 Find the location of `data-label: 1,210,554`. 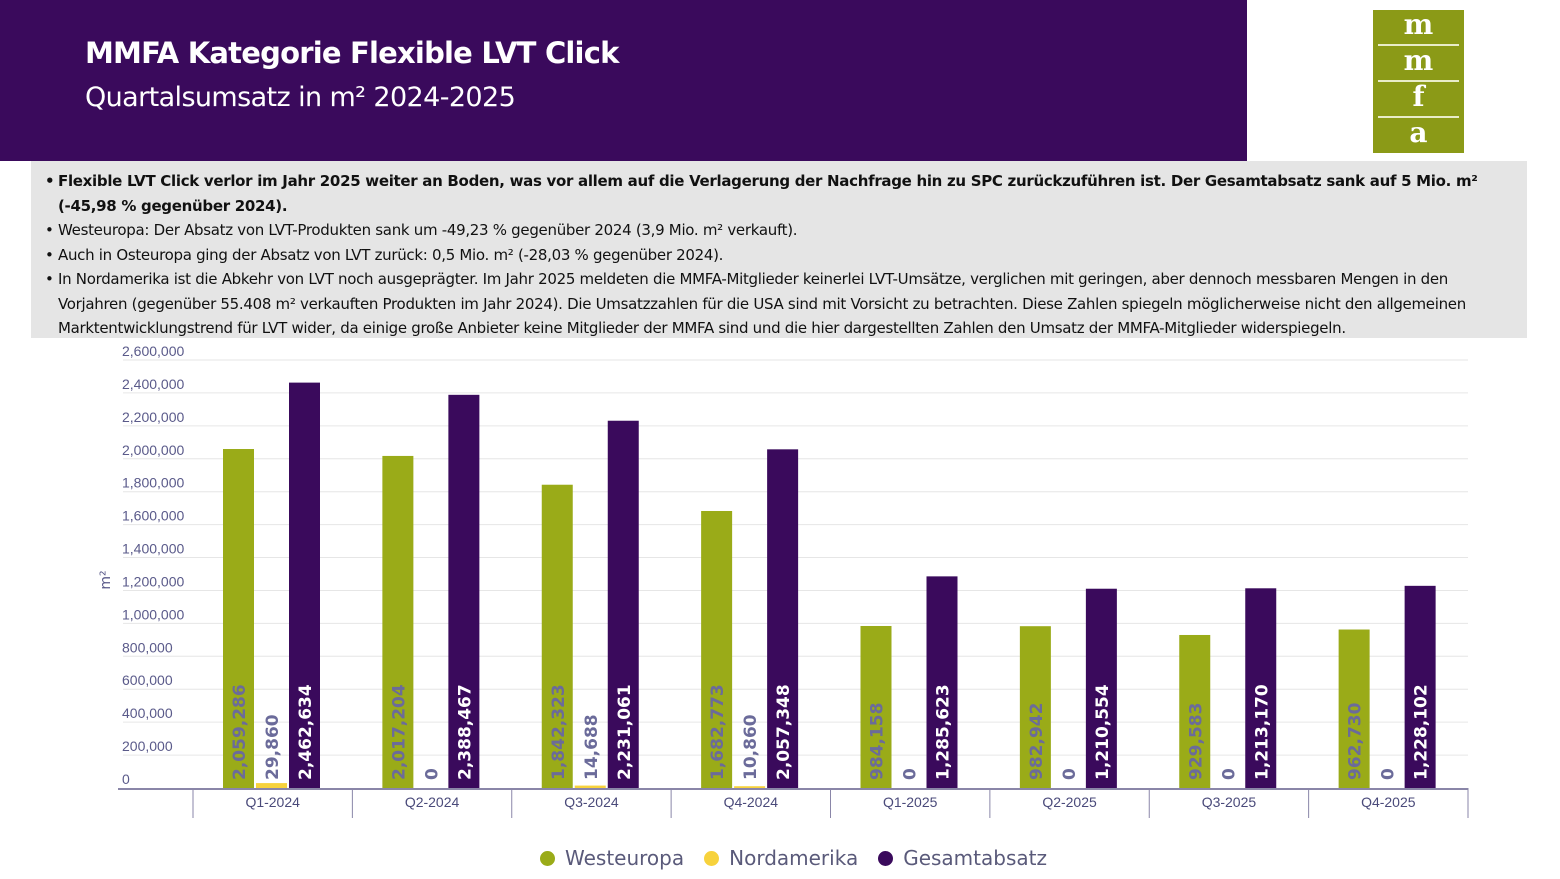

data-label: 1,210,554 is located at coordinates (1103, 732).